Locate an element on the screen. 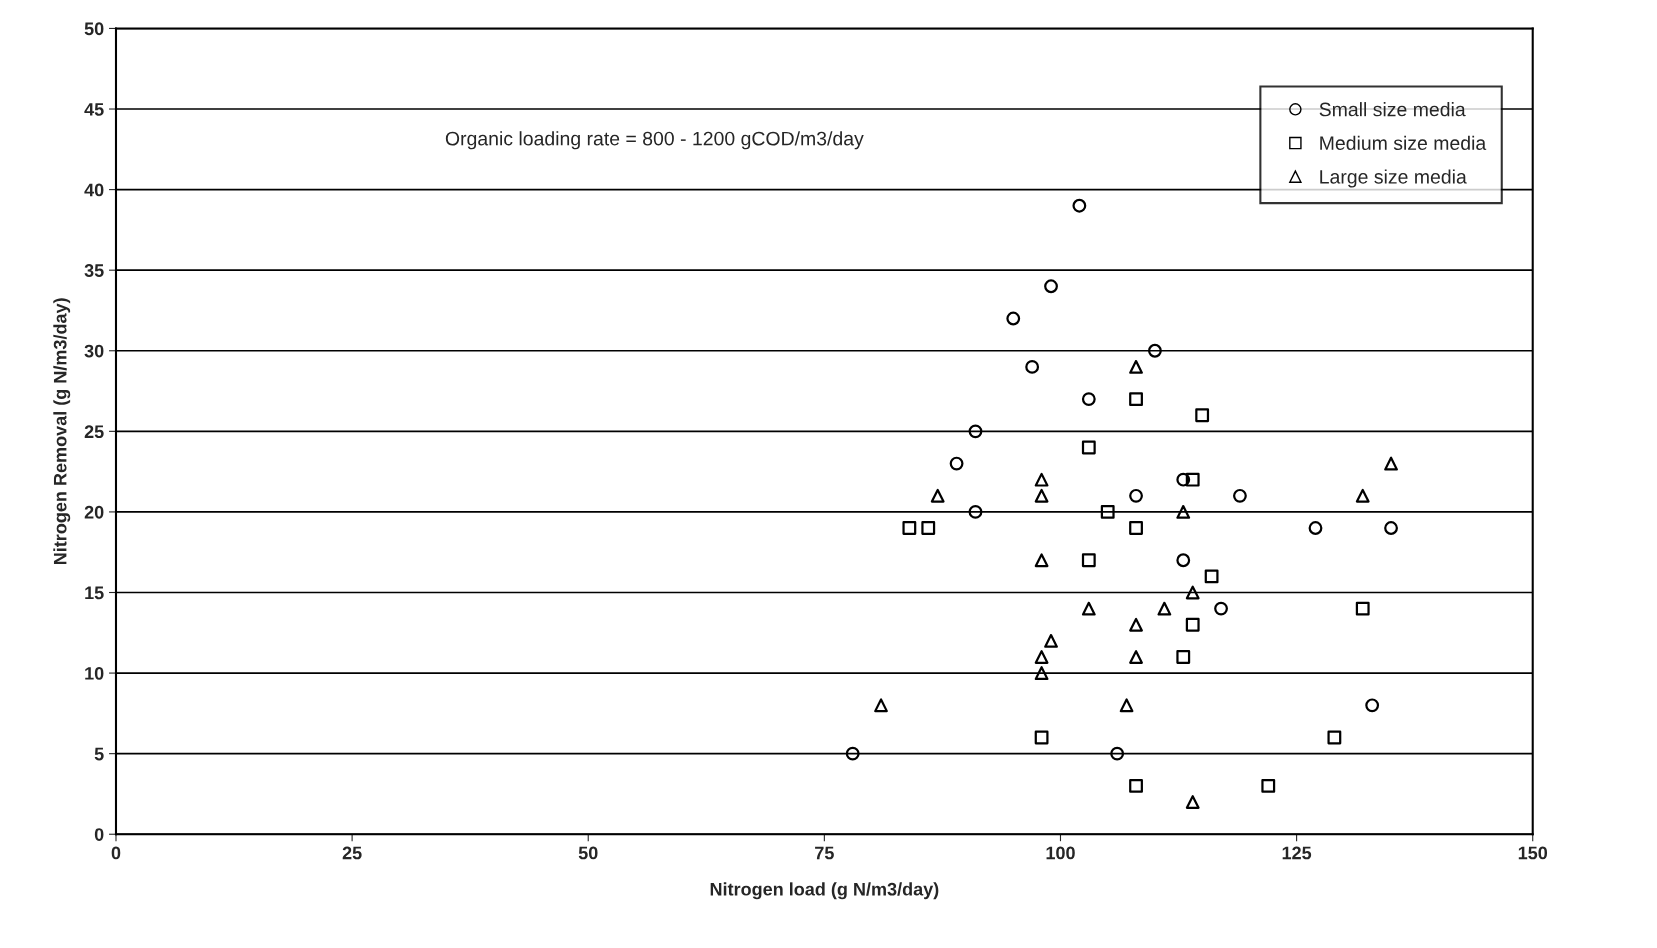 The height and width of the screenshot is (948, 1657). x-tick-label: 50 is located at coordinates (588, 853).